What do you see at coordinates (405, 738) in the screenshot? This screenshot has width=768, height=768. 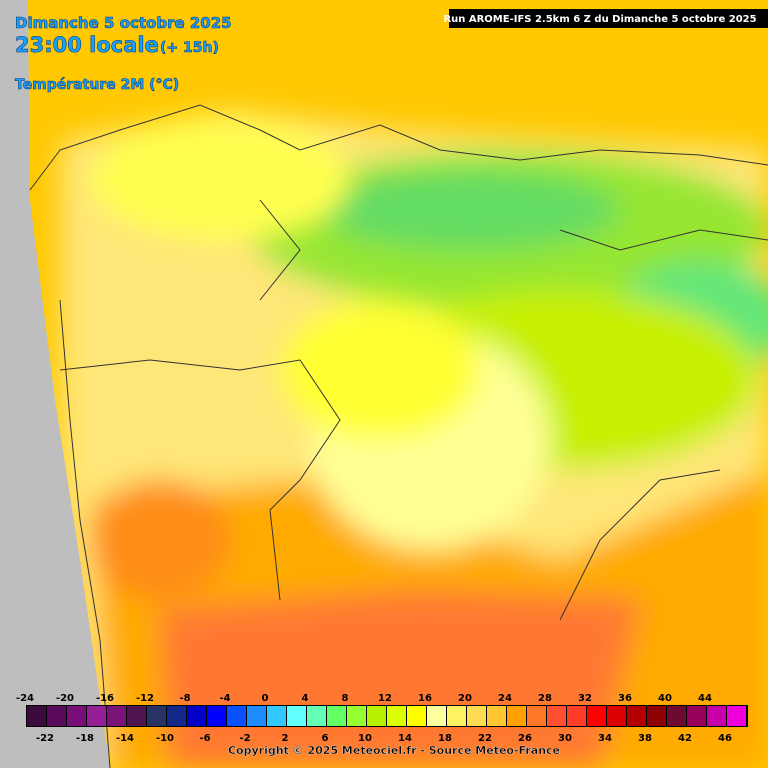 I see `colorbar-label: 14` at bounding box center [405, 738].